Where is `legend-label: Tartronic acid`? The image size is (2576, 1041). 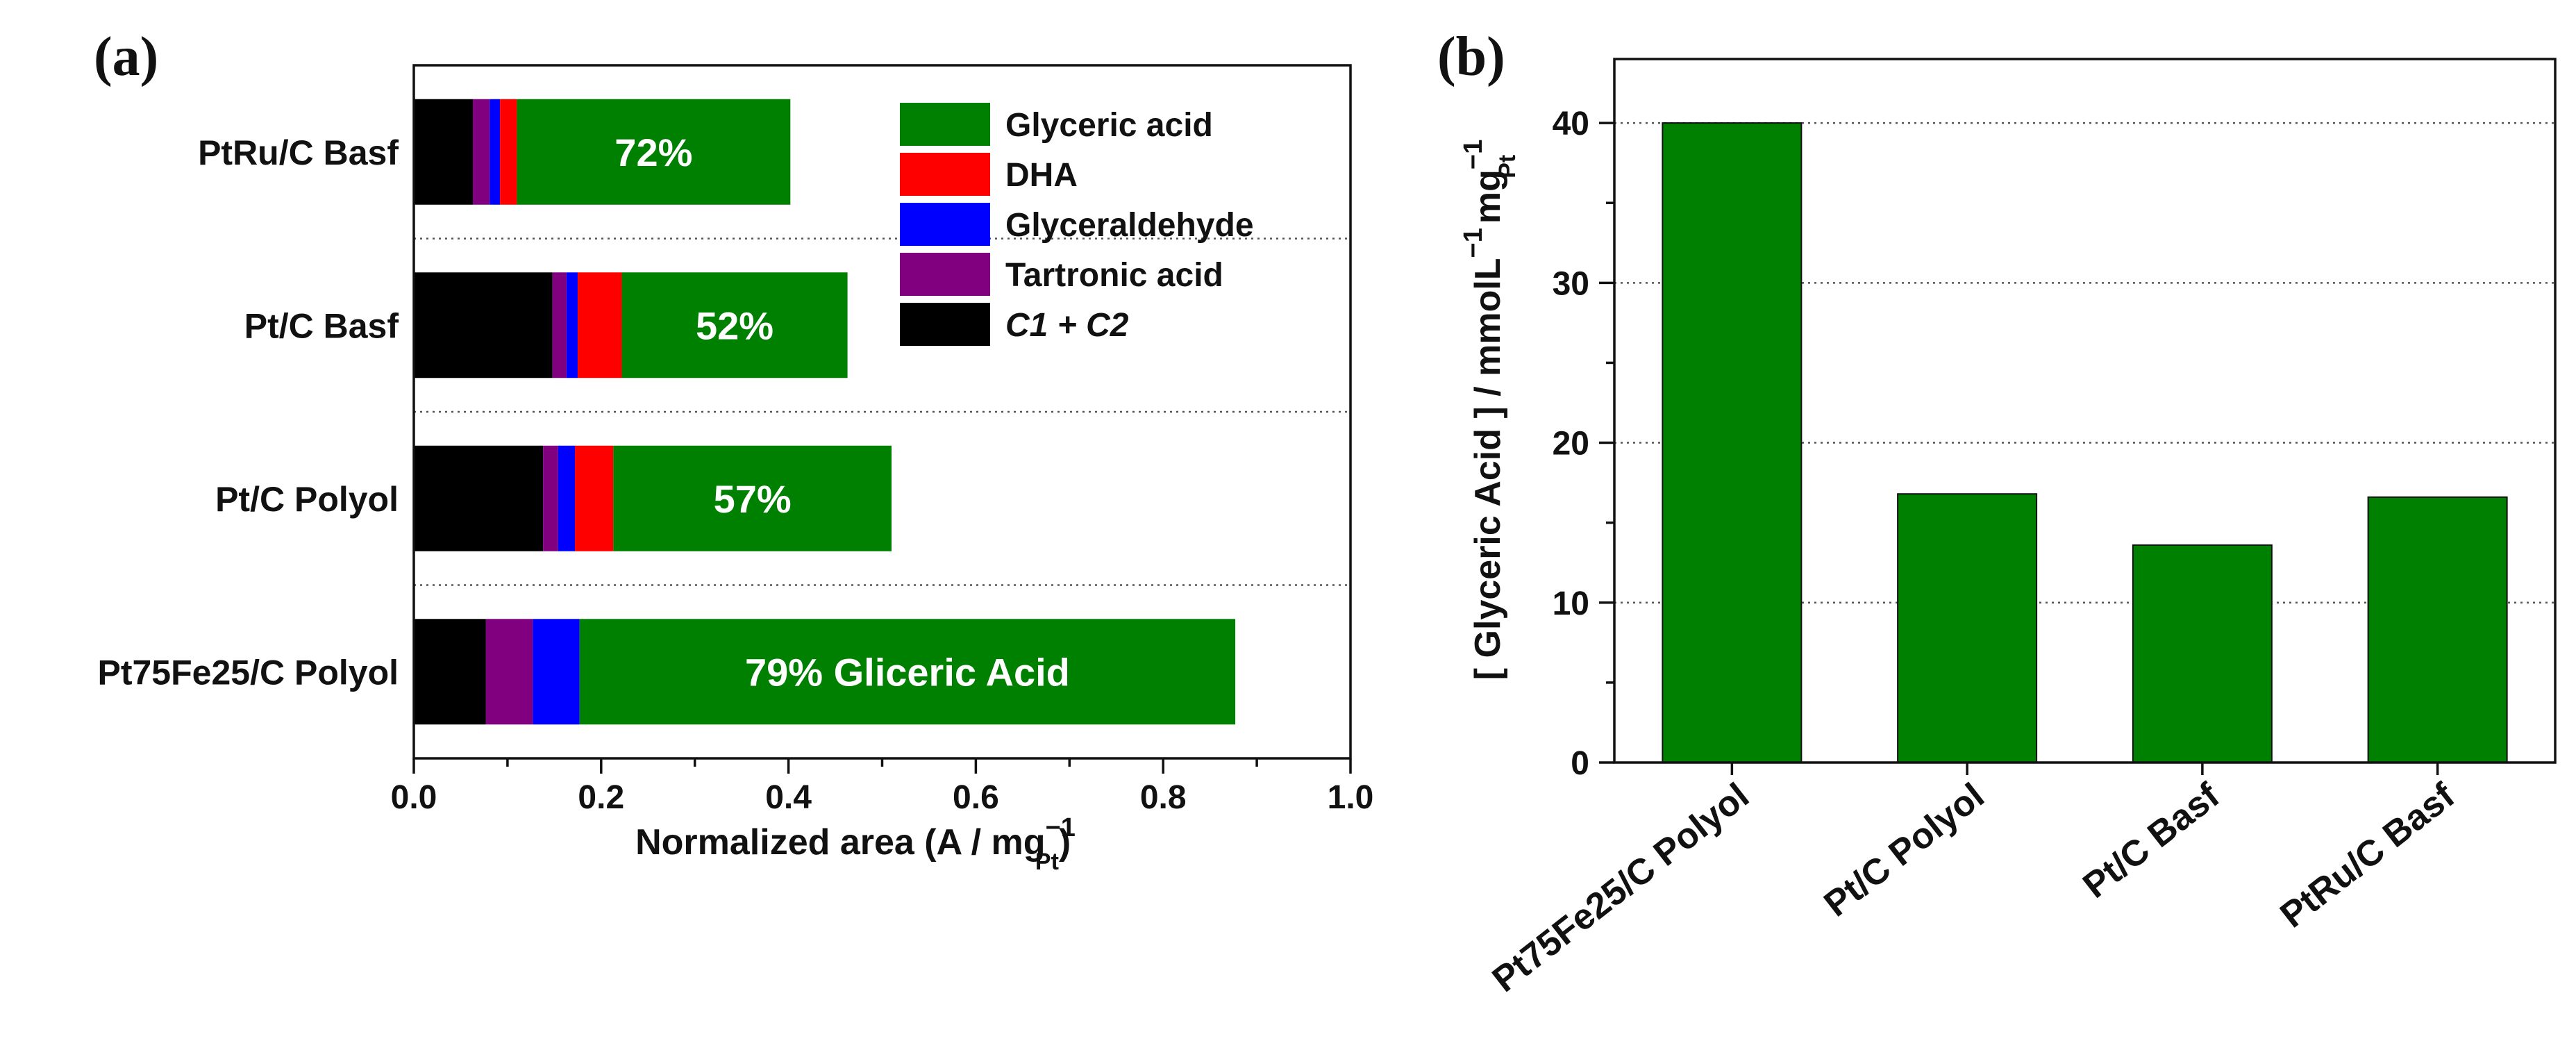
legend-label: Tartronic acid is located at coordinates (1114, 276).